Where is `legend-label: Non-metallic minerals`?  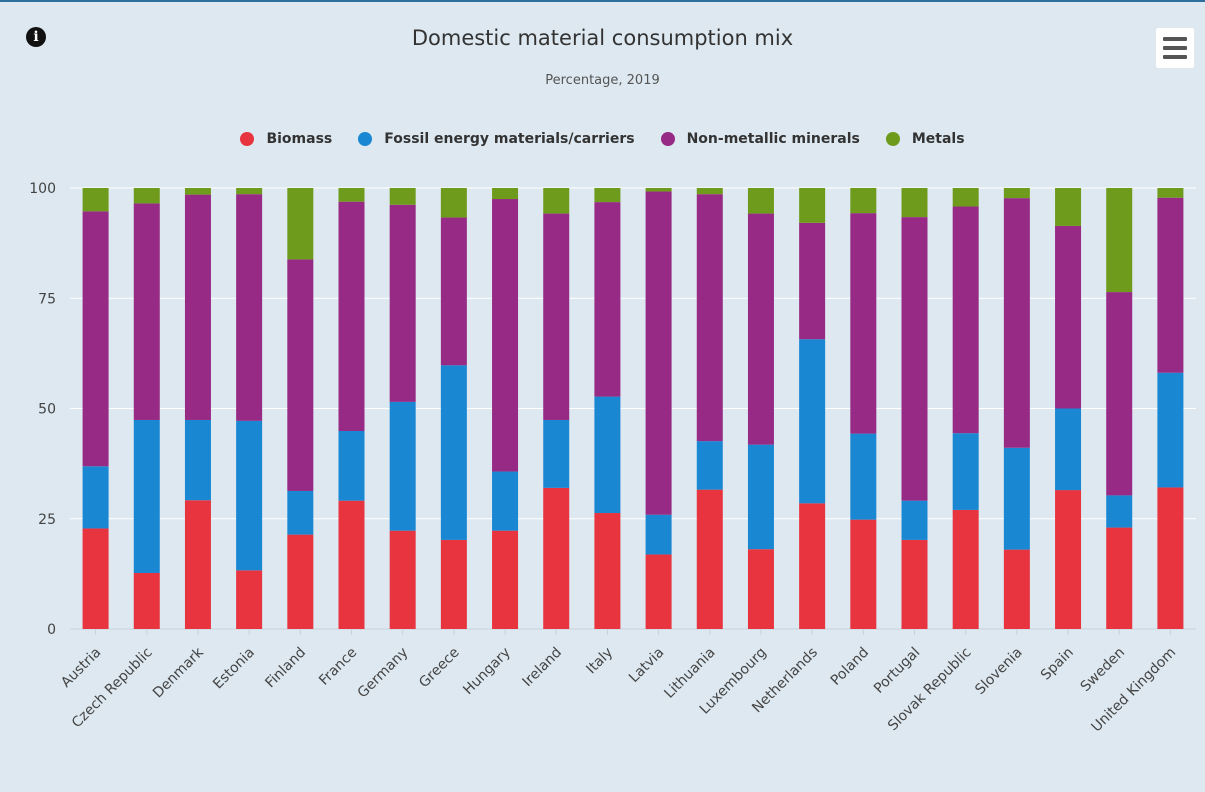 legend-label: Non-metallic minerals is located at coordinates (773, 139).